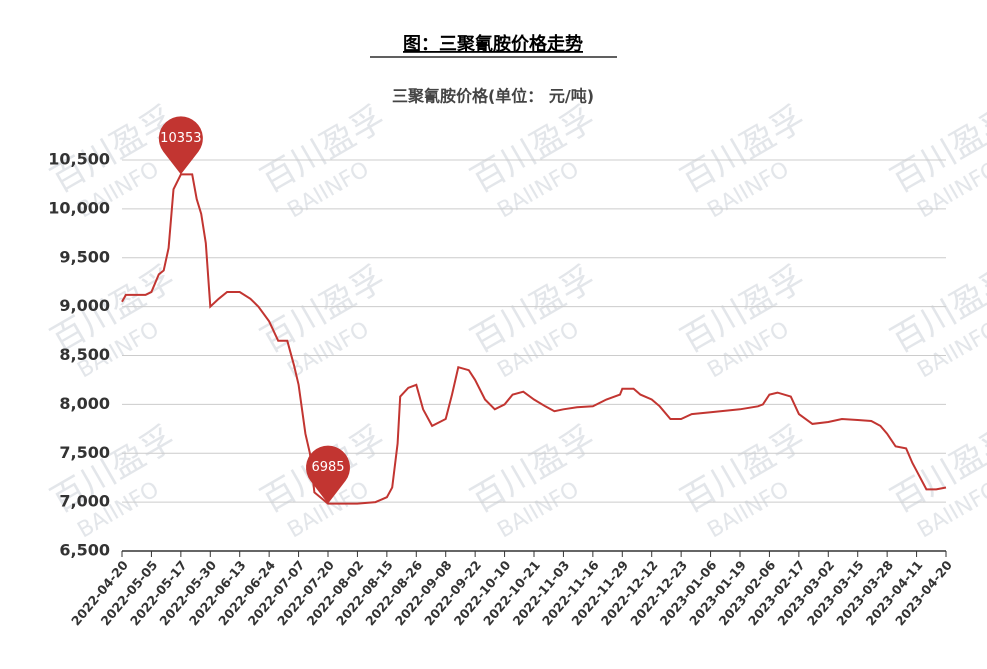 This screenshot has width=987, height=669. Describe the element at coordinates (493, 44) in the screenshot. I see `chart-title: 图：三聚氰胺价格走势` at that location.